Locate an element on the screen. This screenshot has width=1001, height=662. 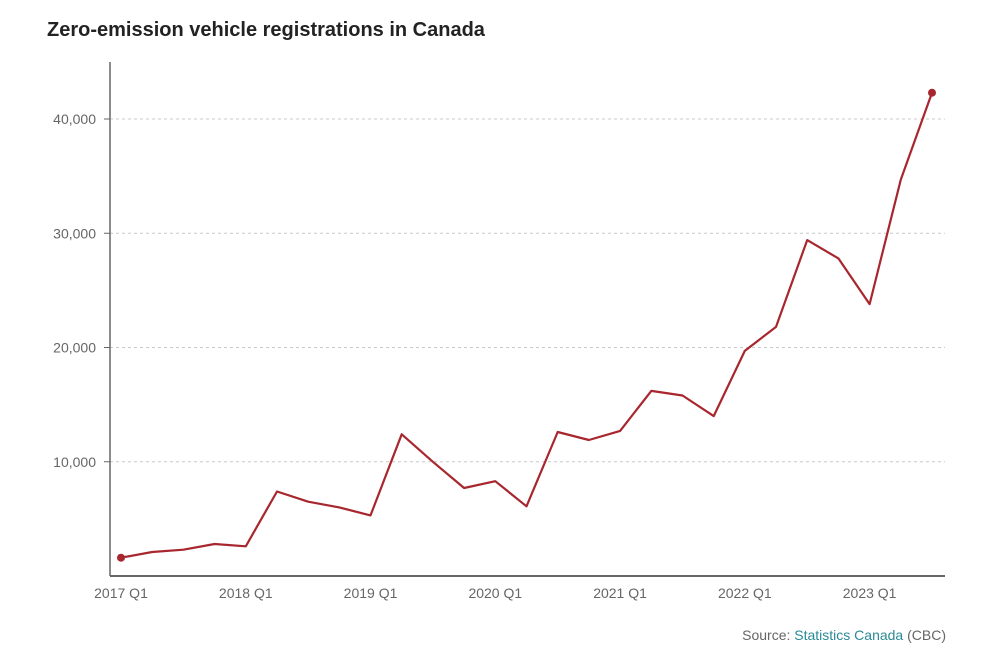
y-tick-label: 40,000 is located at coordinates (74, 119).